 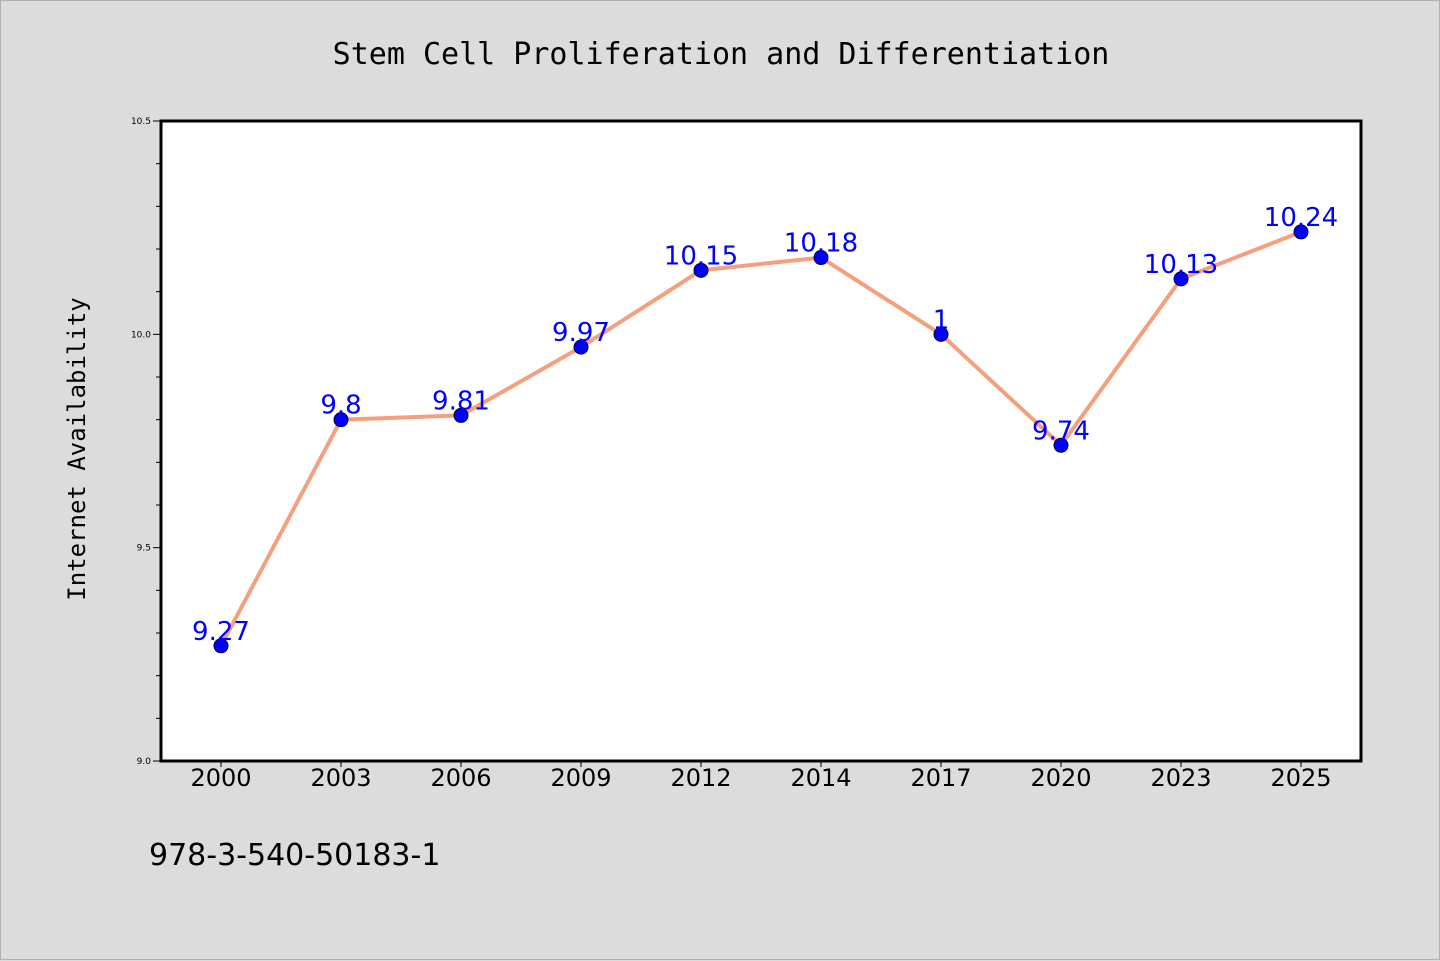 What do you see at coordinates (820, 778) in the screenshot?
I see `x-tick-label: 2014` at bounding box center [820, 778].